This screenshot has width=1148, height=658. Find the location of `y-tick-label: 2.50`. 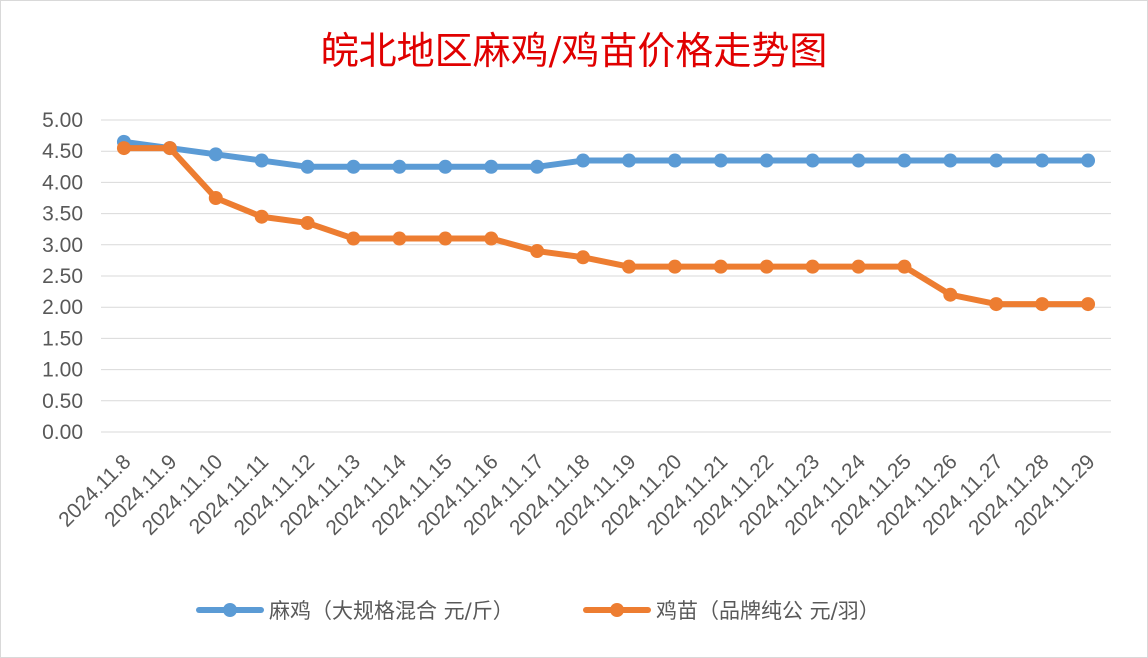

y-tick-label: 2.50 is located at coordinates (62, 276).